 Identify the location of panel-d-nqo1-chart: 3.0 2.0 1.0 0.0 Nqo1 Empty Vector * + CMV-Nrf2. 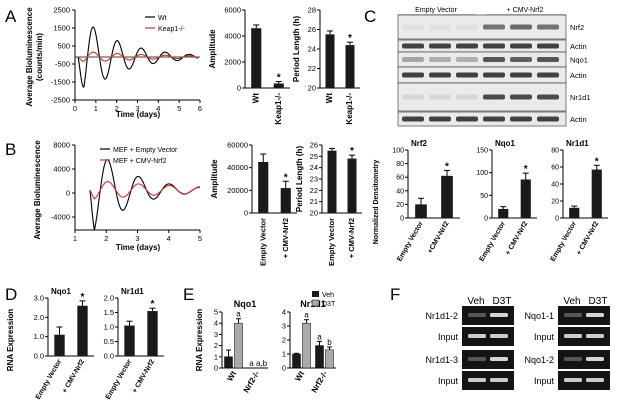
(64, 344).